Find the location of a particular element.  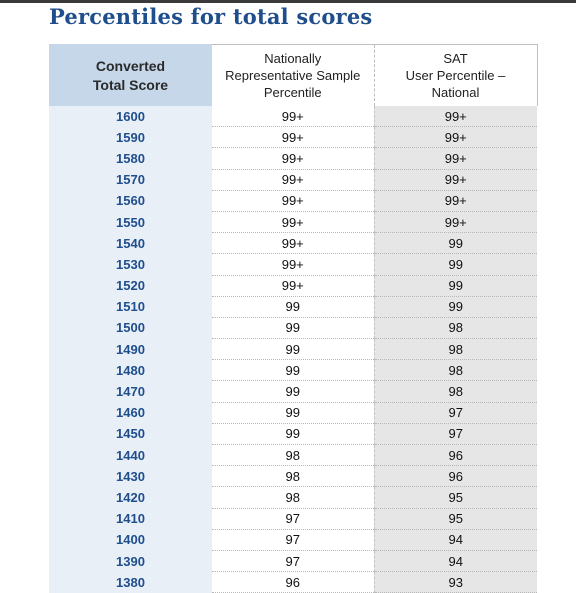

score-cell: 1560 is located at coordinates (130, 201).